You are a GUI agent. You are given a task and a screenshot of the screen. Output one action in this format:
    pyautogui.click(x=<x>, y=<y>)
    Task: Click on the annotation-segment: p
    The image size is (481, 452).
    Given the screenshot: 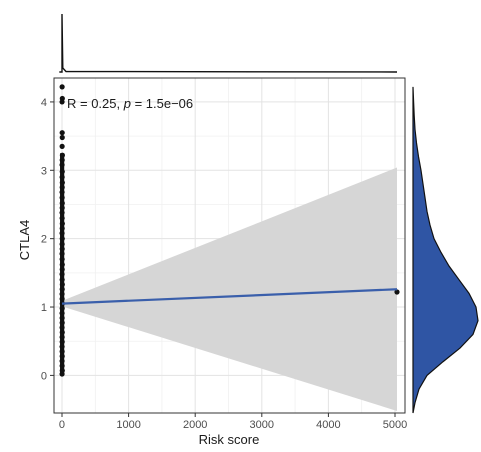 What is the action you would take?
    pyautogui.click(x=127, y=103)
    